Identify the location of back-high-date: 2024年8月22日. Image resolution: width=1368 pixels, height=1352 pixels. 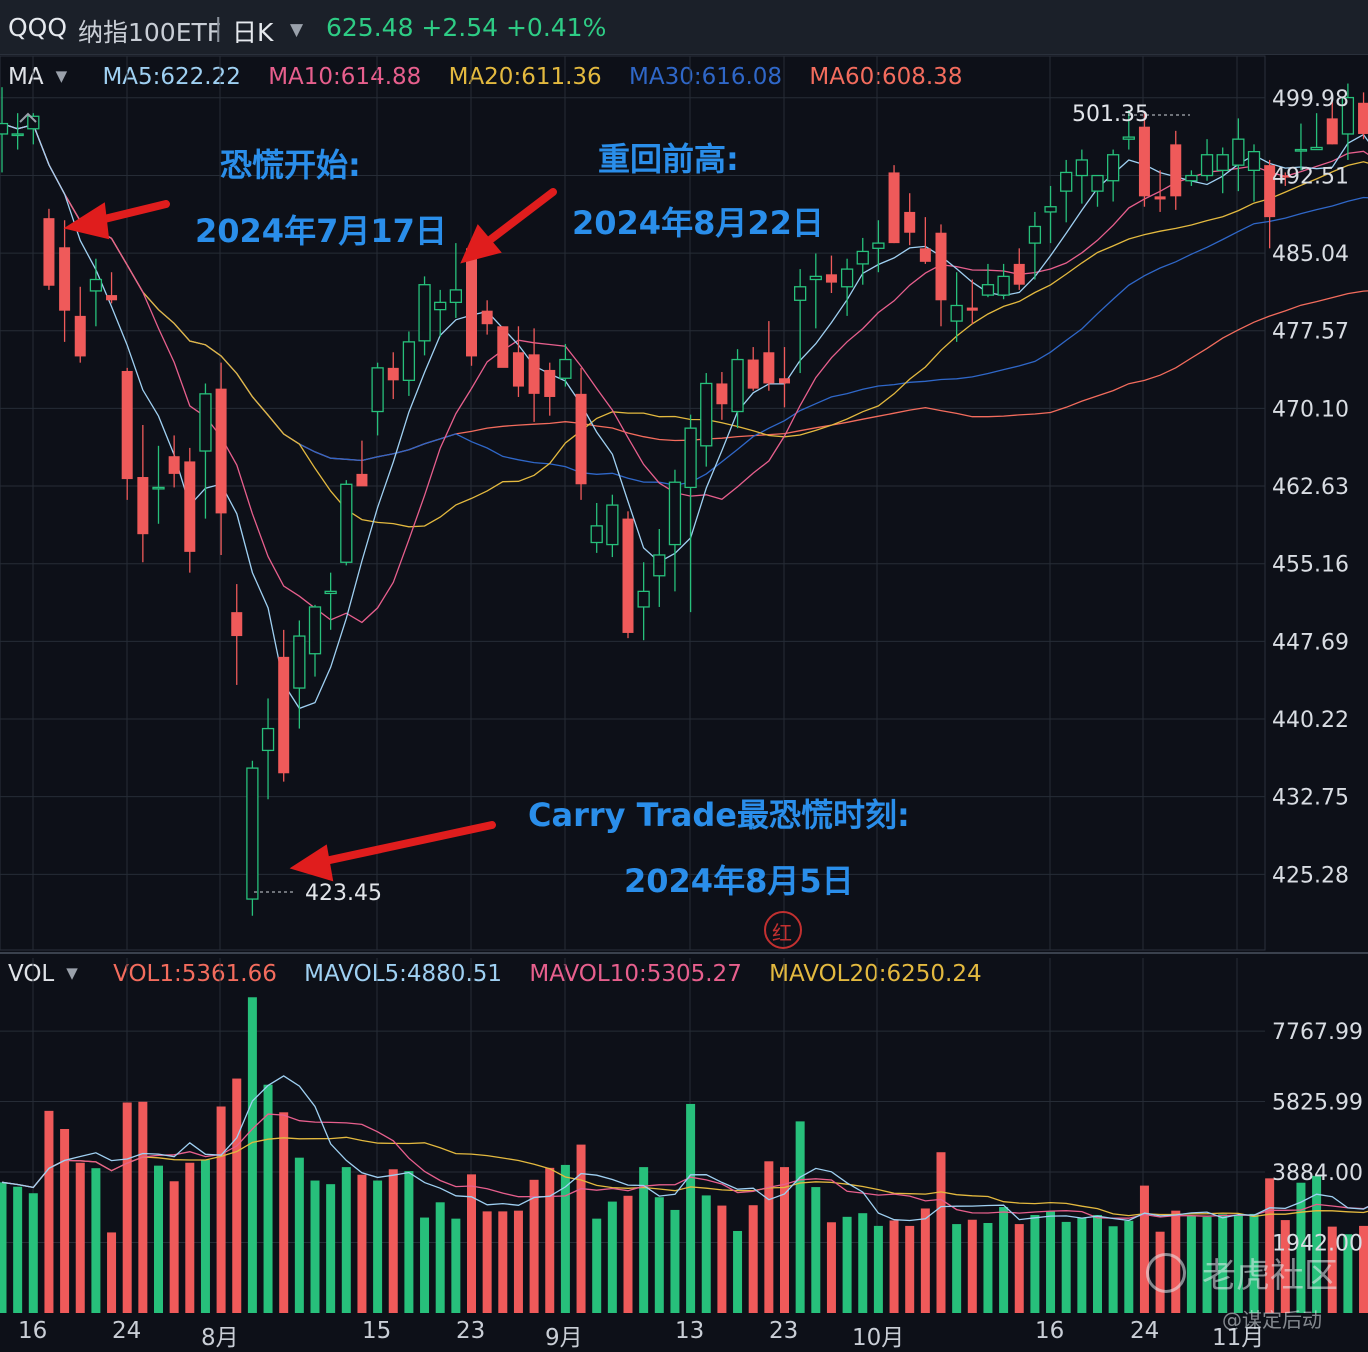
(698, 223).